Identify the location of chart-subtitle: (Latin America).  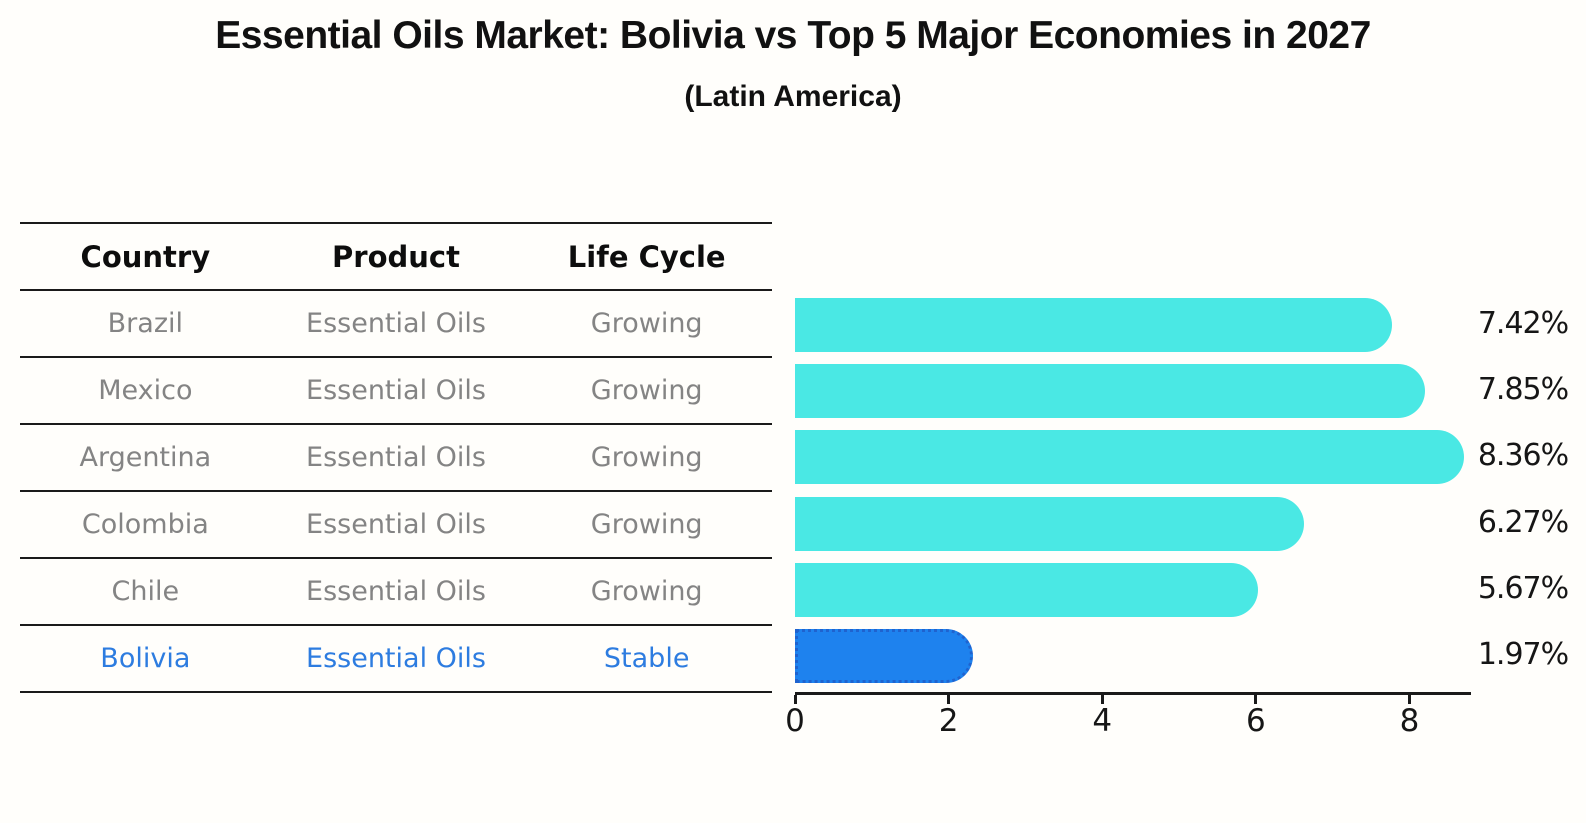
(793, 96).